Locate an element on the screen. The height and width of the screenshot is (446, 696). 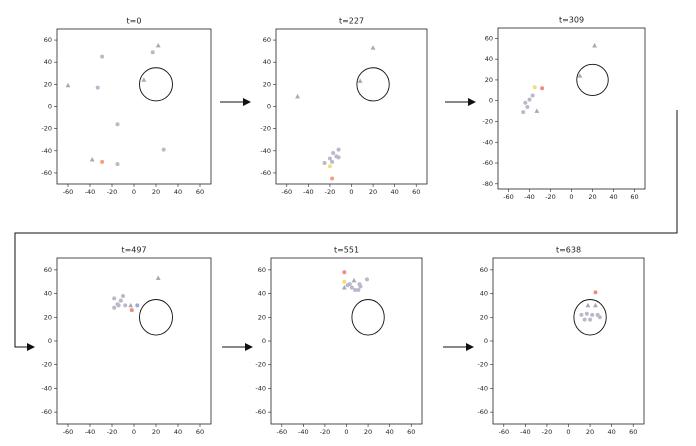
panel-title: t=497 is located at coordinates (133, 250).